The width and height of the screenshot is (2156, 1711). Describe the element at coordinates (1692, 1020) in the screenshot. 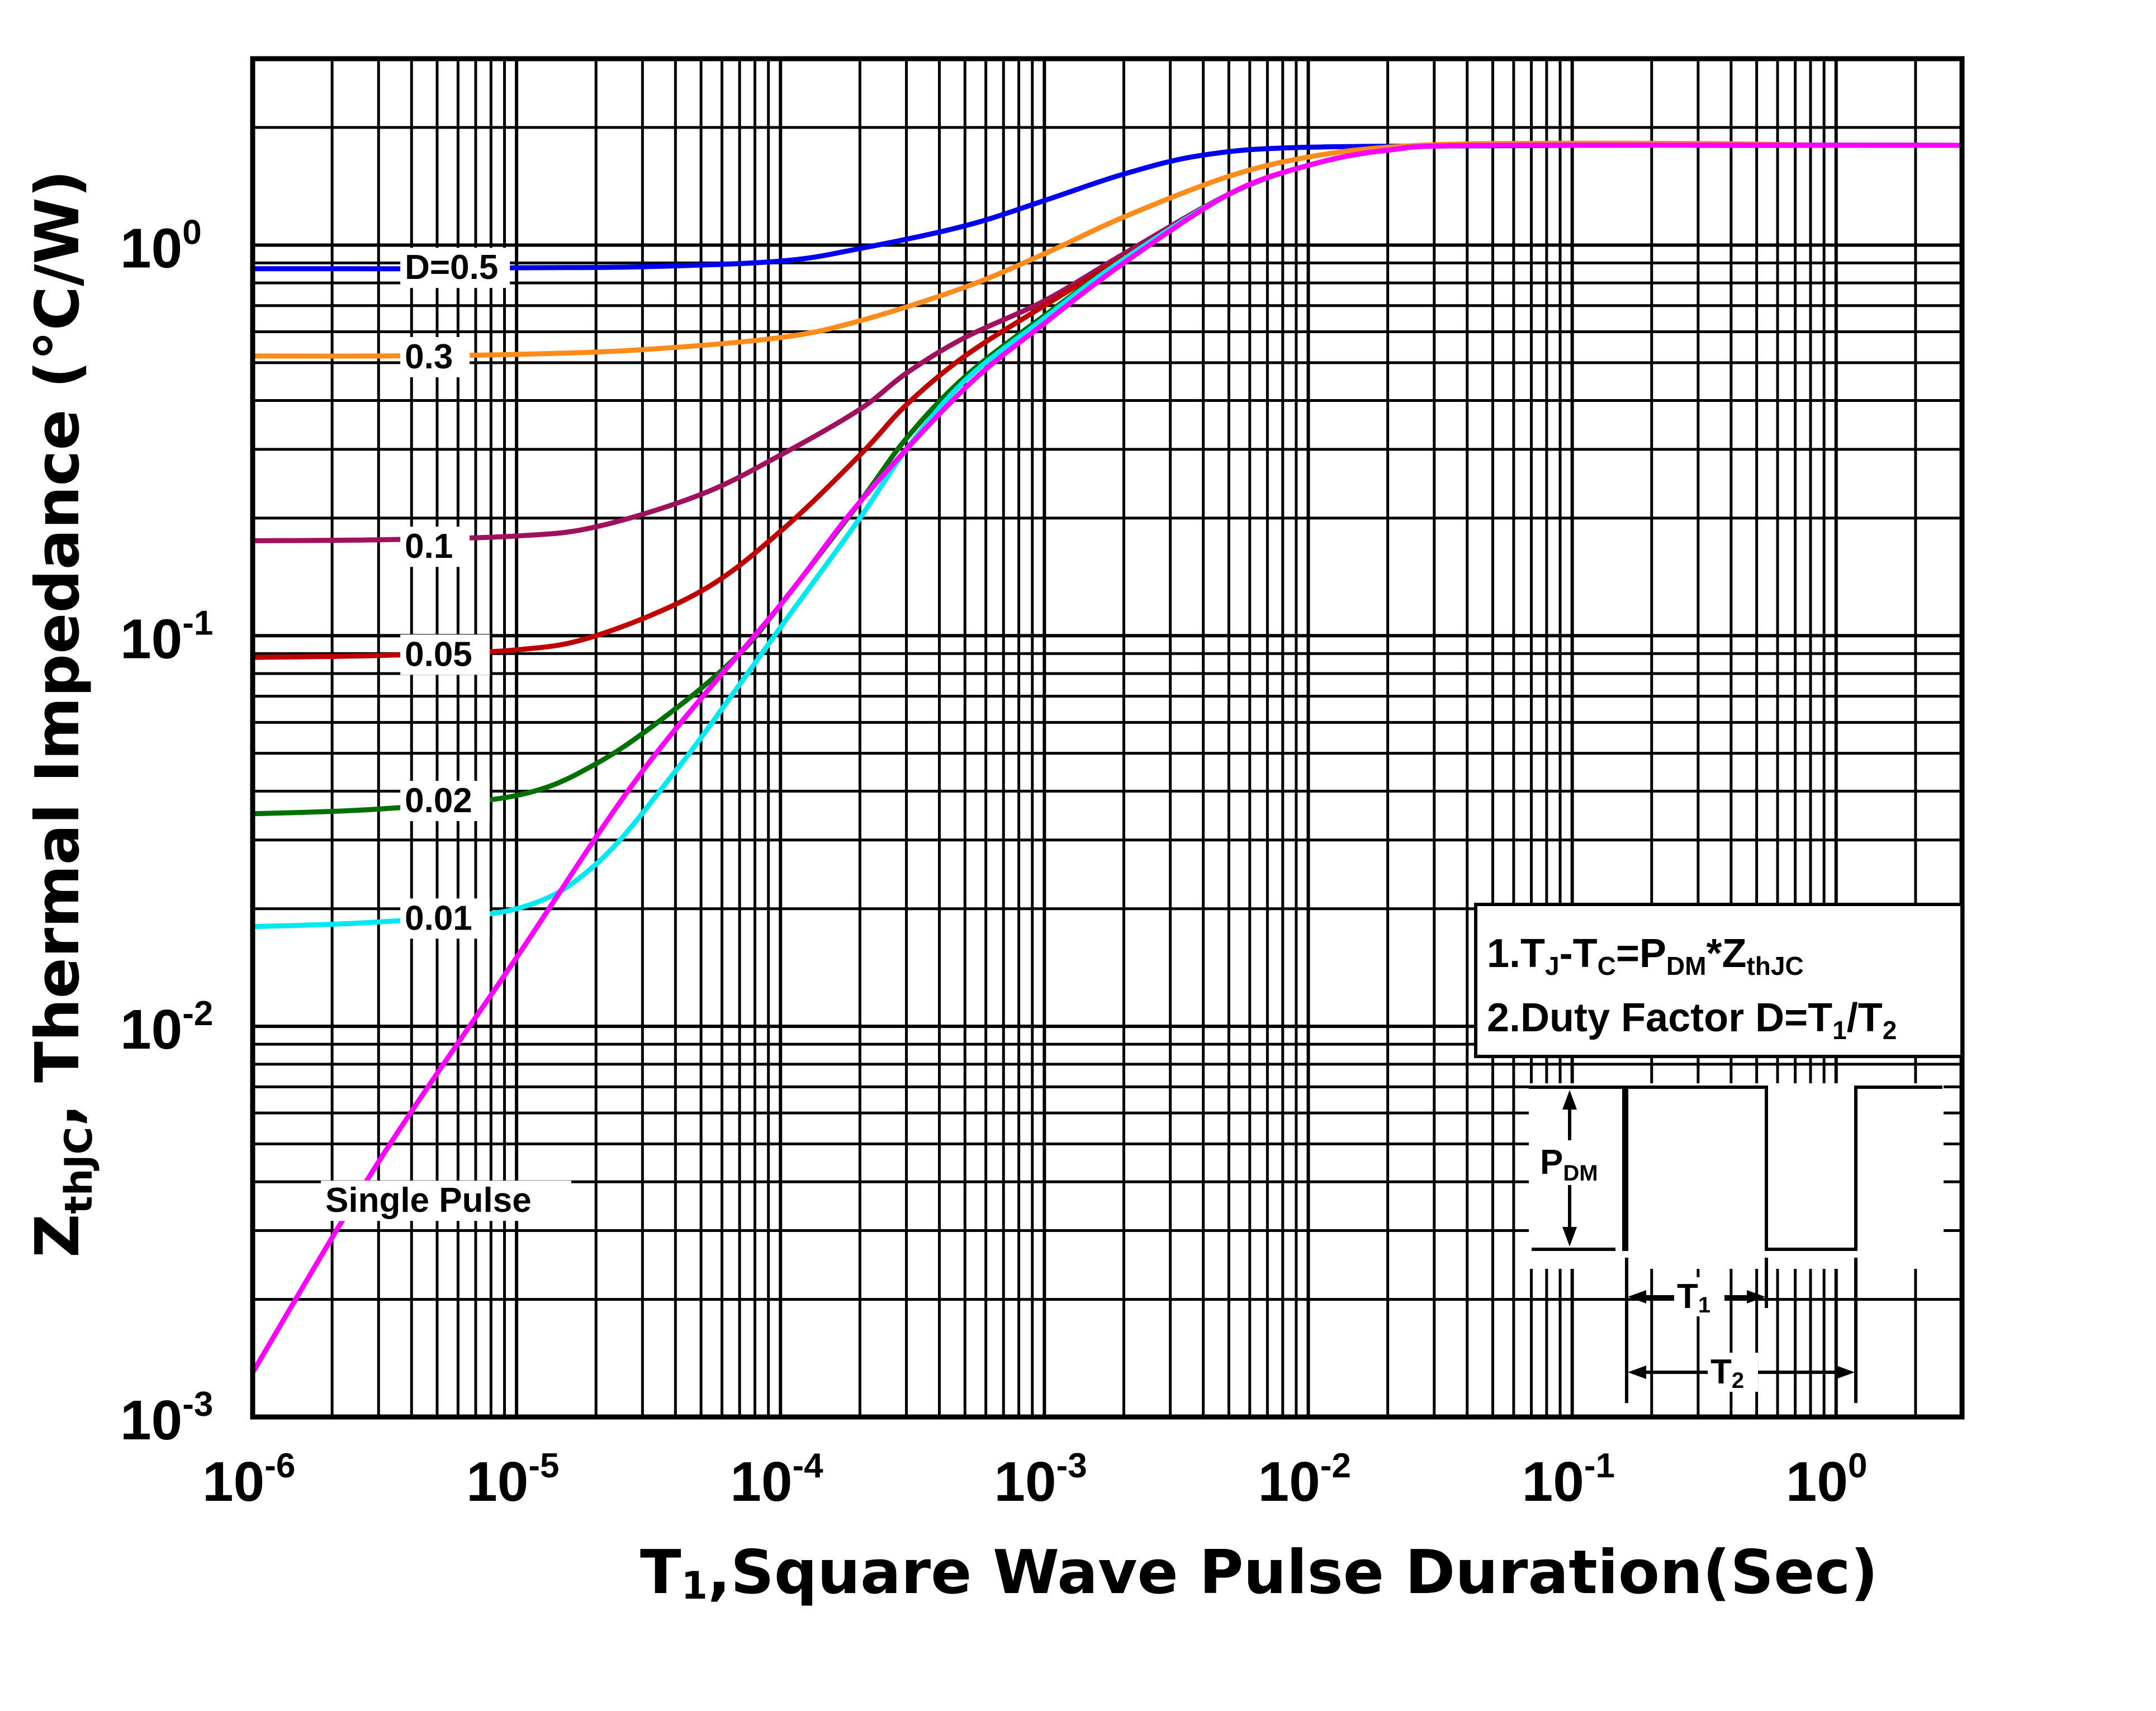

I see `note-line-2: 2.Duty Factor D=T1/T2` at that location.